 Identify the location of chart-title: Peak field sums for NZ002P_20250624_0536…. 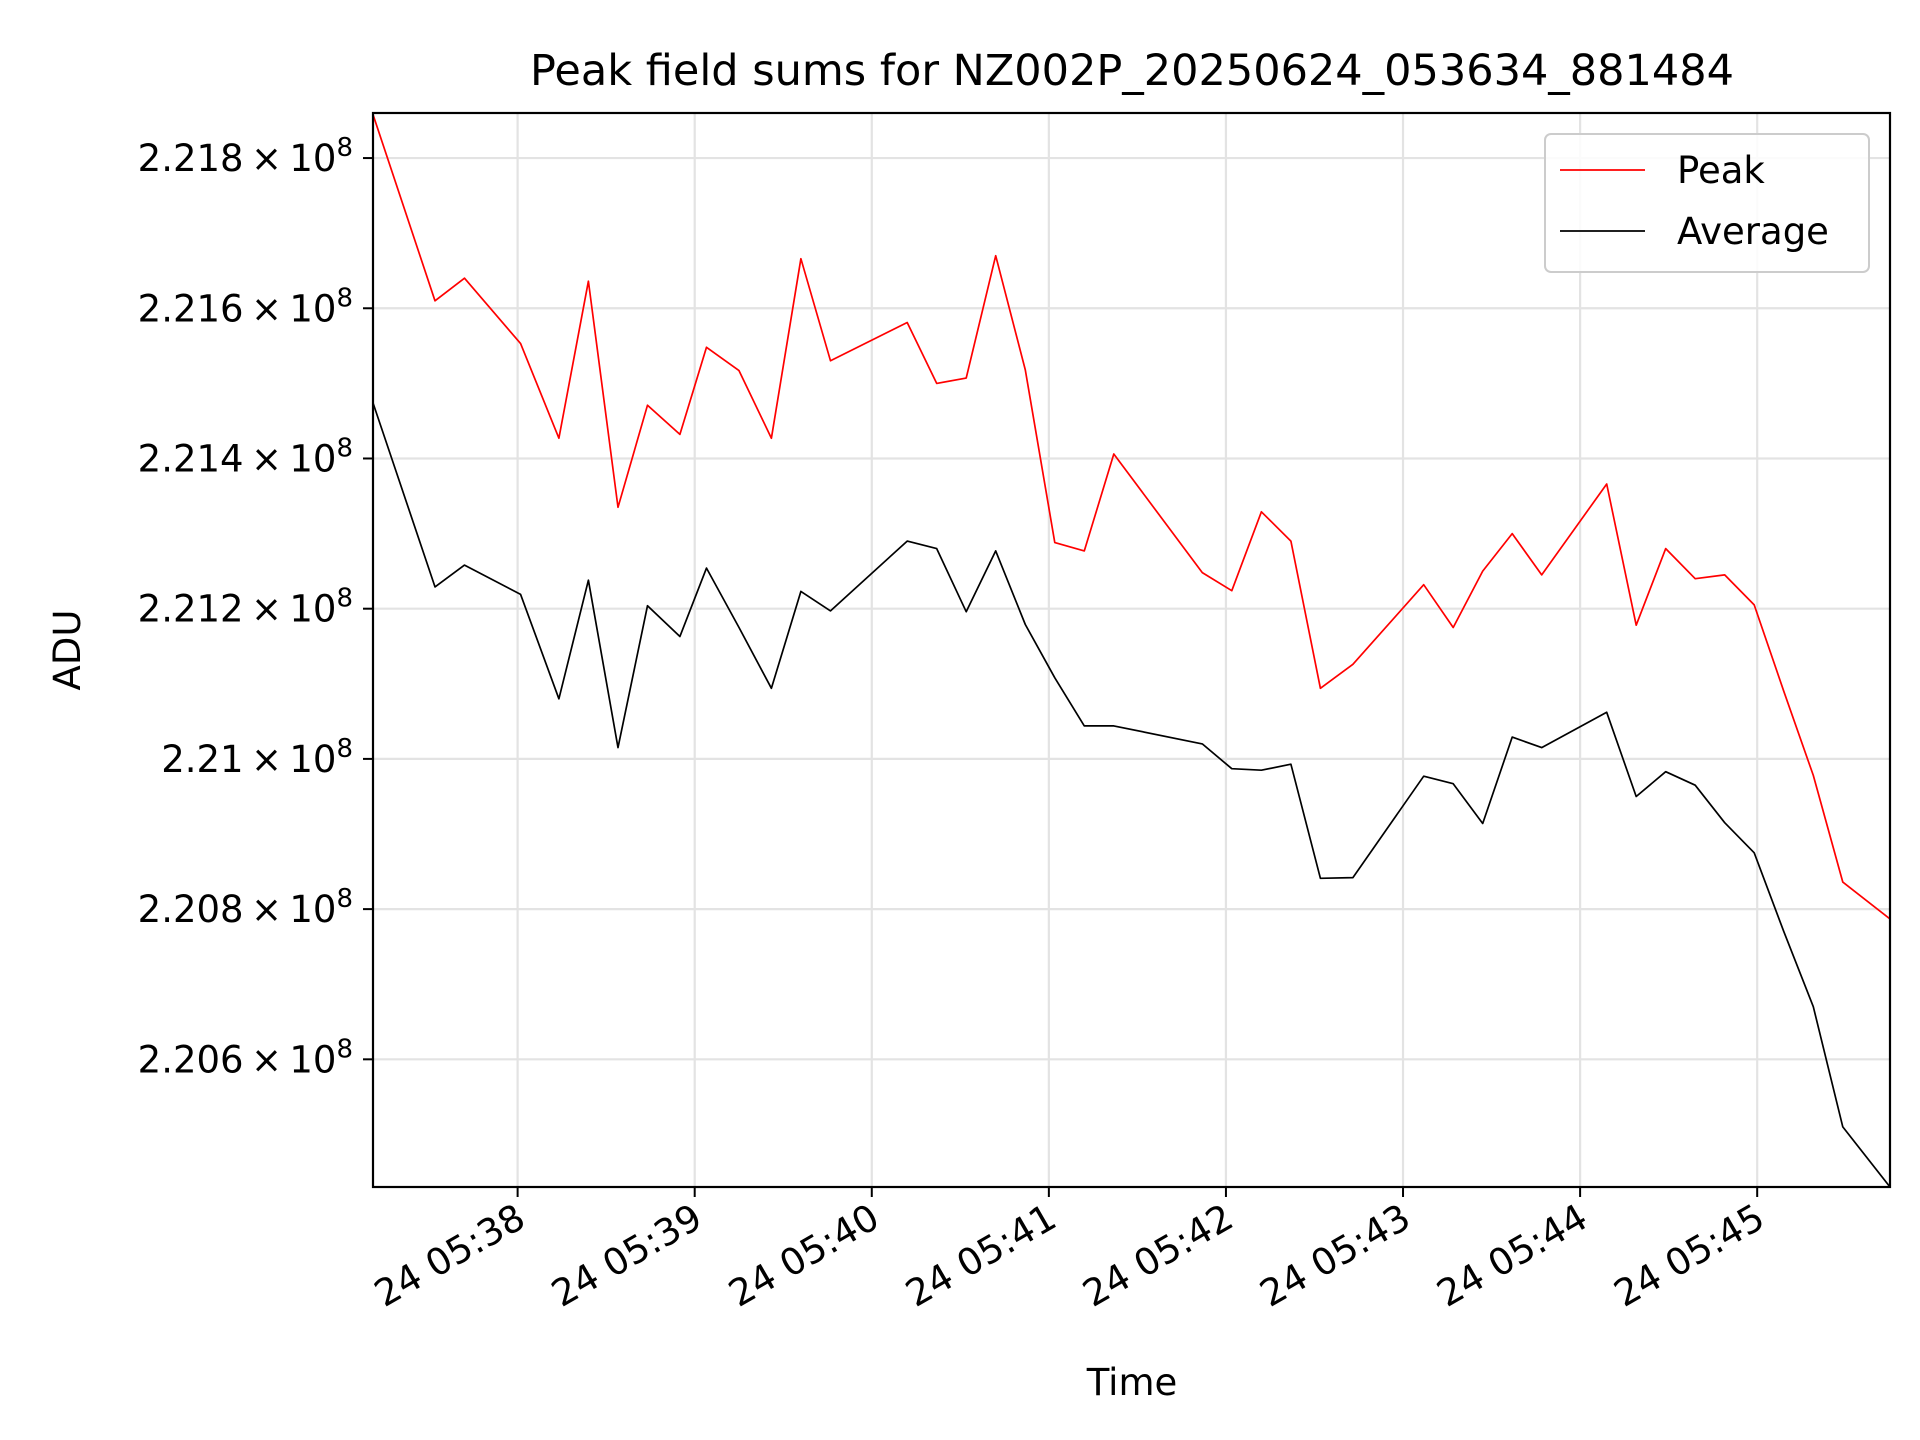
(1132, 71).